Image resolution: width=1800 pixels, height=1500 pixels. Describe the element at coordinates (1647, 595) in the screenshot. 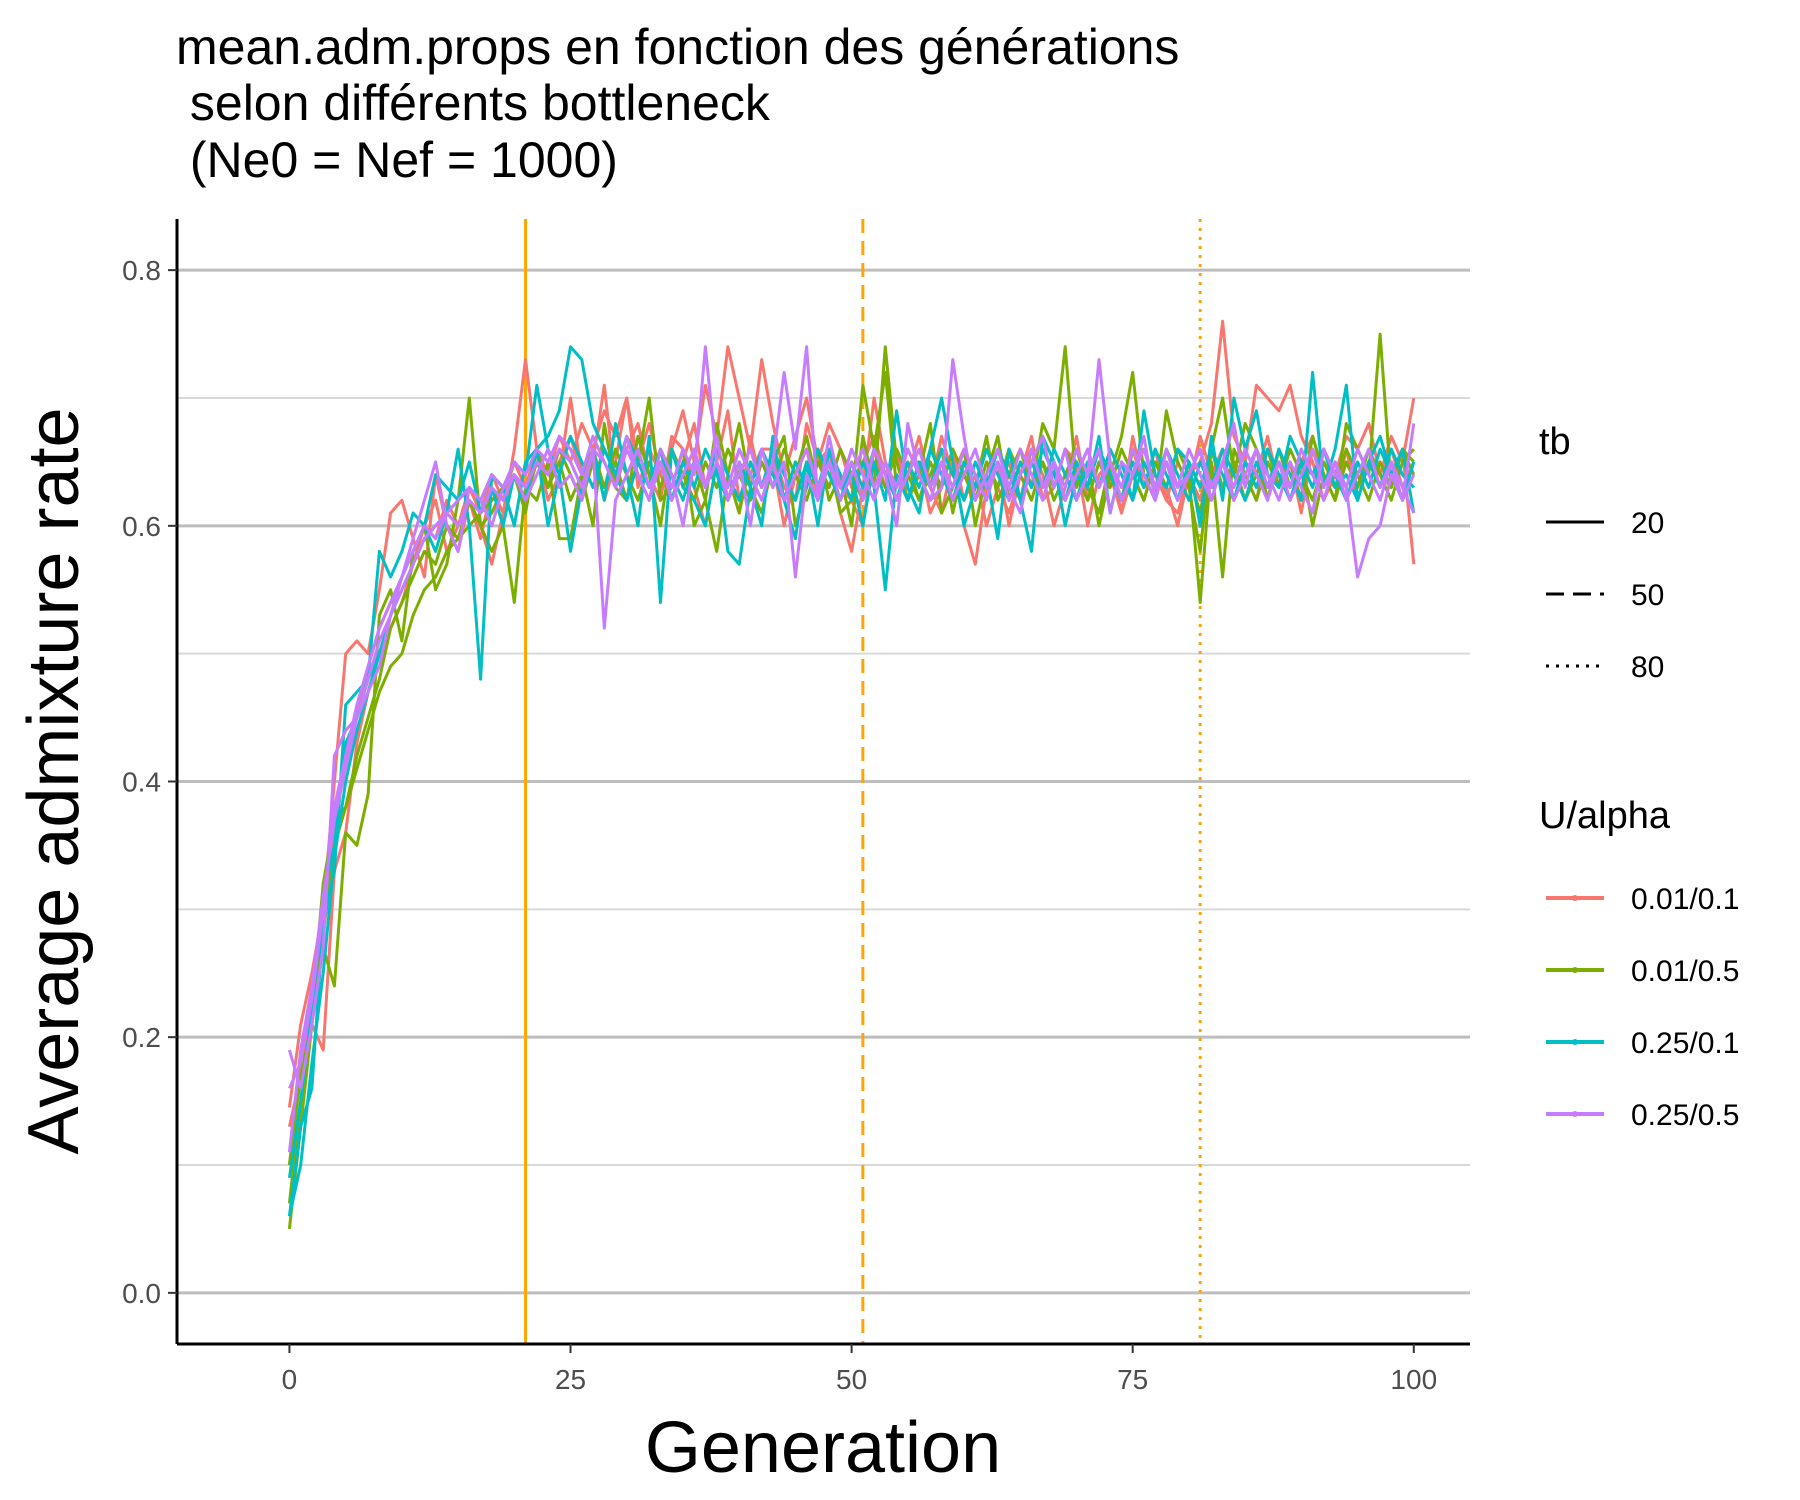

I see `legend-tb-label: 50` at that location.